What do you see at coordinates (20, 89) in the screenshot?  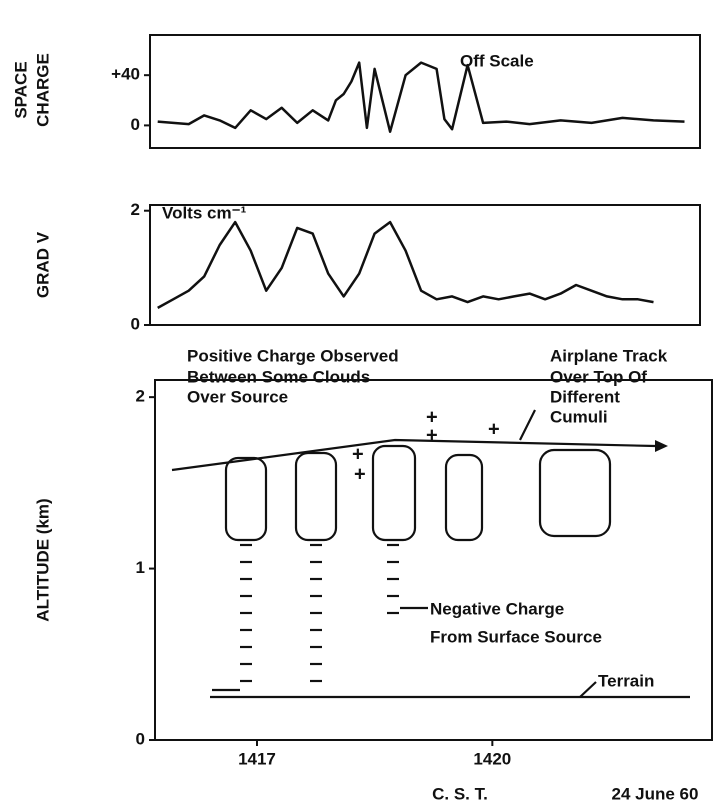 I see `y-axis-label: SPACE` at bounding box center [20, 89].